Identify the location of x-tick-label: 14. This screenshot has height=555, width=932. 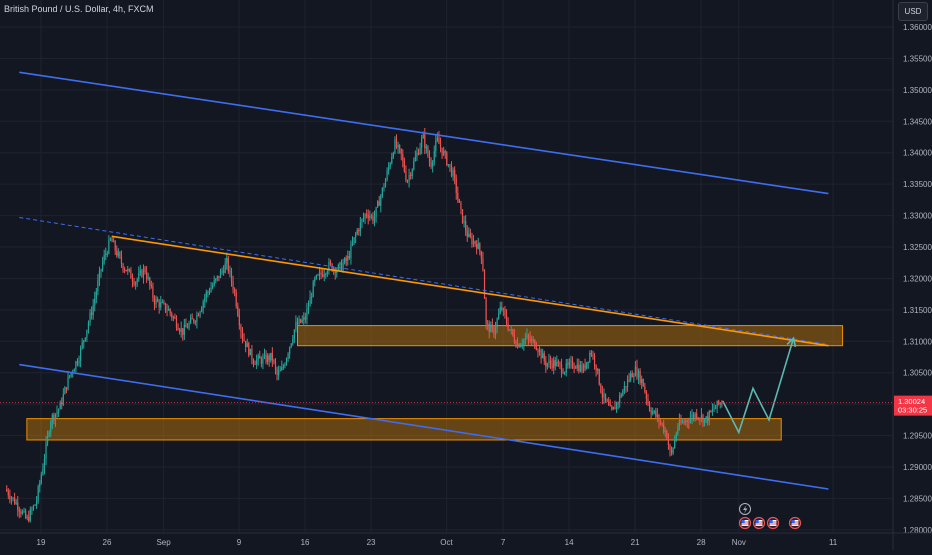
(569, 542).